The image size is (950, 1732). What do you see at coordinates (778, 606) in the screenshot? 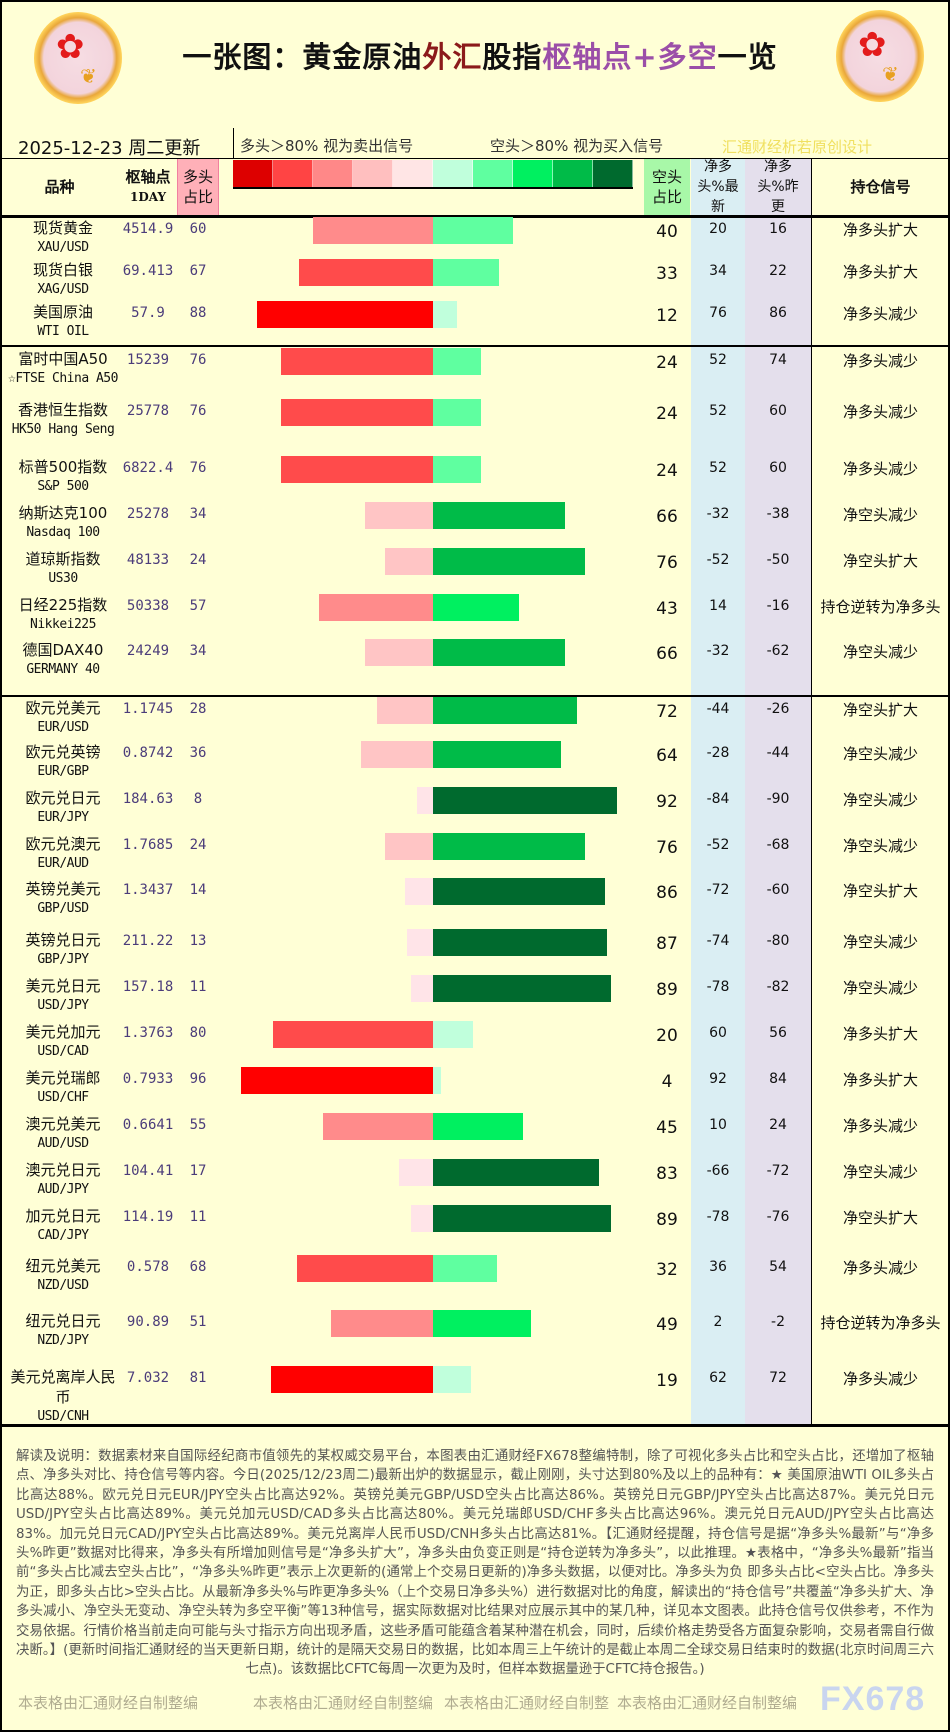
I see `net-prev: -16` at bounding box center [778, 606].